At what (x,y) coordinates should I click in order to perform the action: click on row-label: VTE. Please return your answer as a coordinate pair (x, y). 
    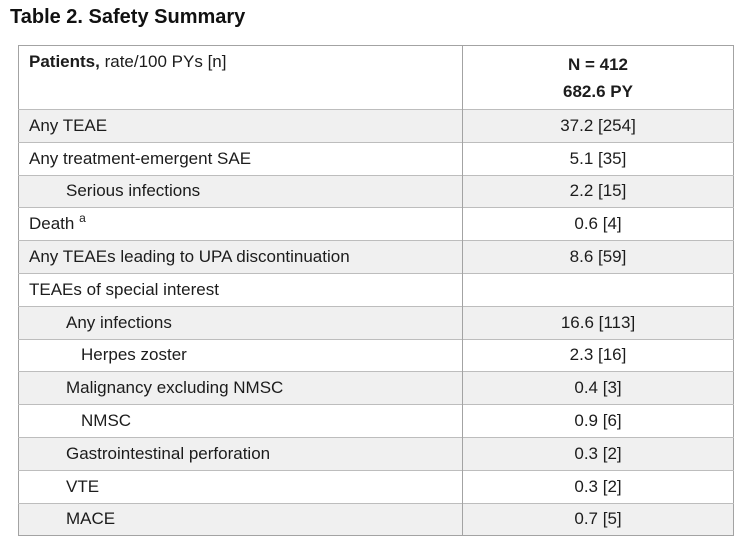
    Looking at the image, I should click on (240, 486).